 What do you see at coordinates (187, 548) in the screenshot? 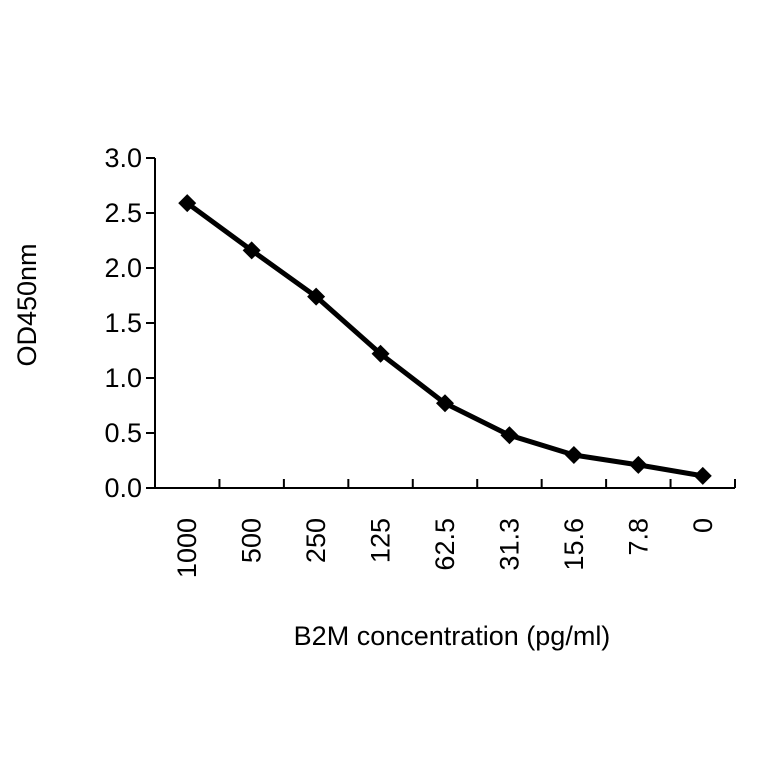
I see `x-tick-label: 1000` at bounding box center [187, 548].